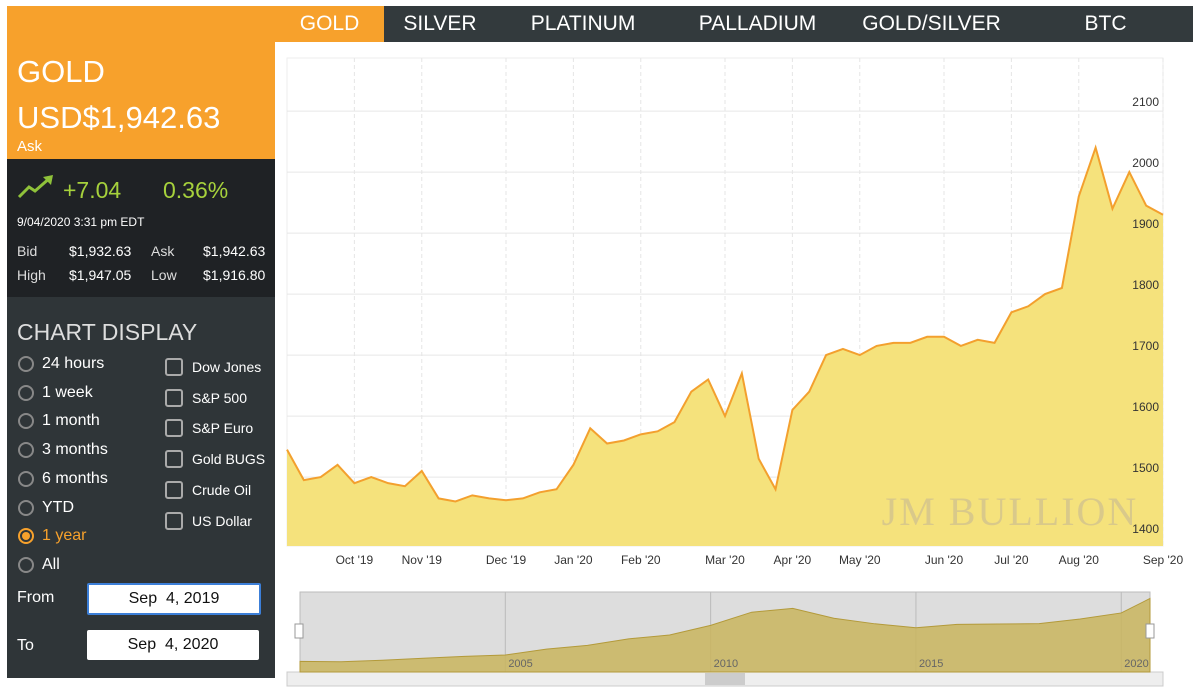 The width and height of the screenshot is (1200, 696). I want to click on checkbox-label: S&P Euro, so click(223, 428).